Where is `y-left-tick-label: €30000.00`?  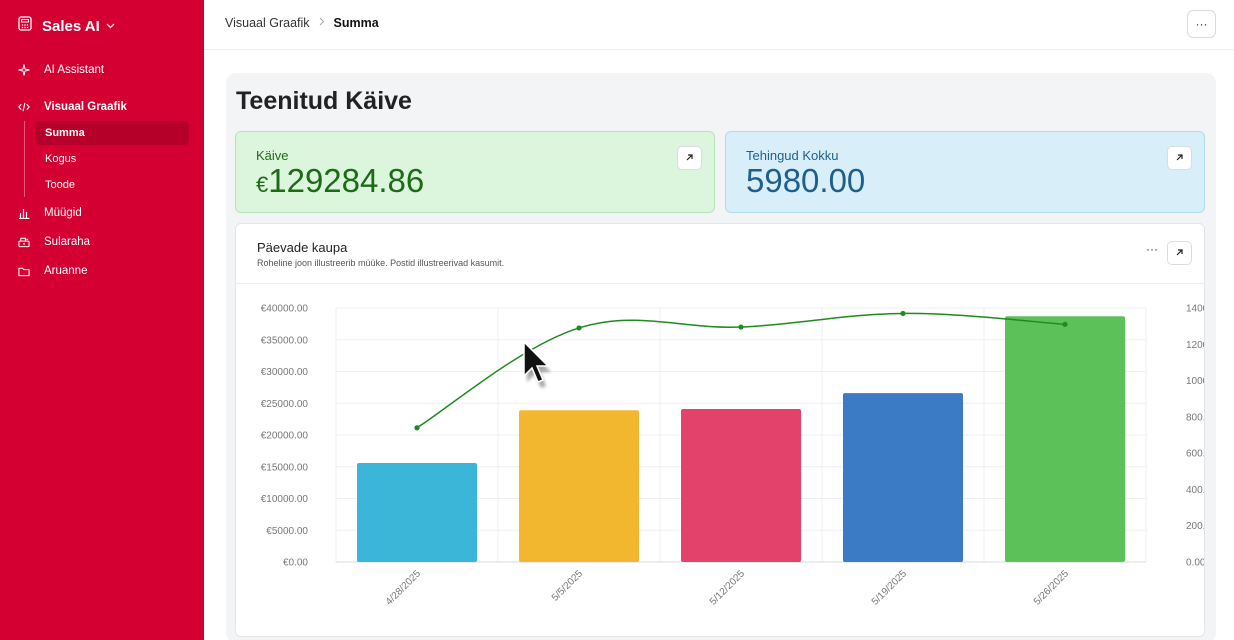
y-left-tick-label: €30000.00 is located at coordinates (285, 372).